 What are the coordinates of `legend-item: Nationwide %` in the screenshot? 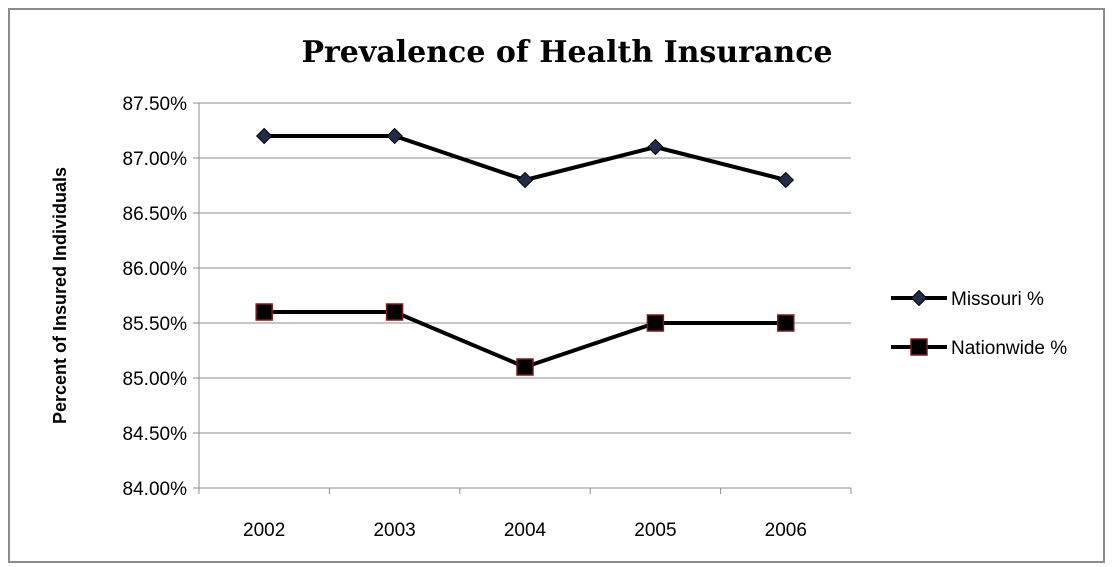 It's located at (979, 348).